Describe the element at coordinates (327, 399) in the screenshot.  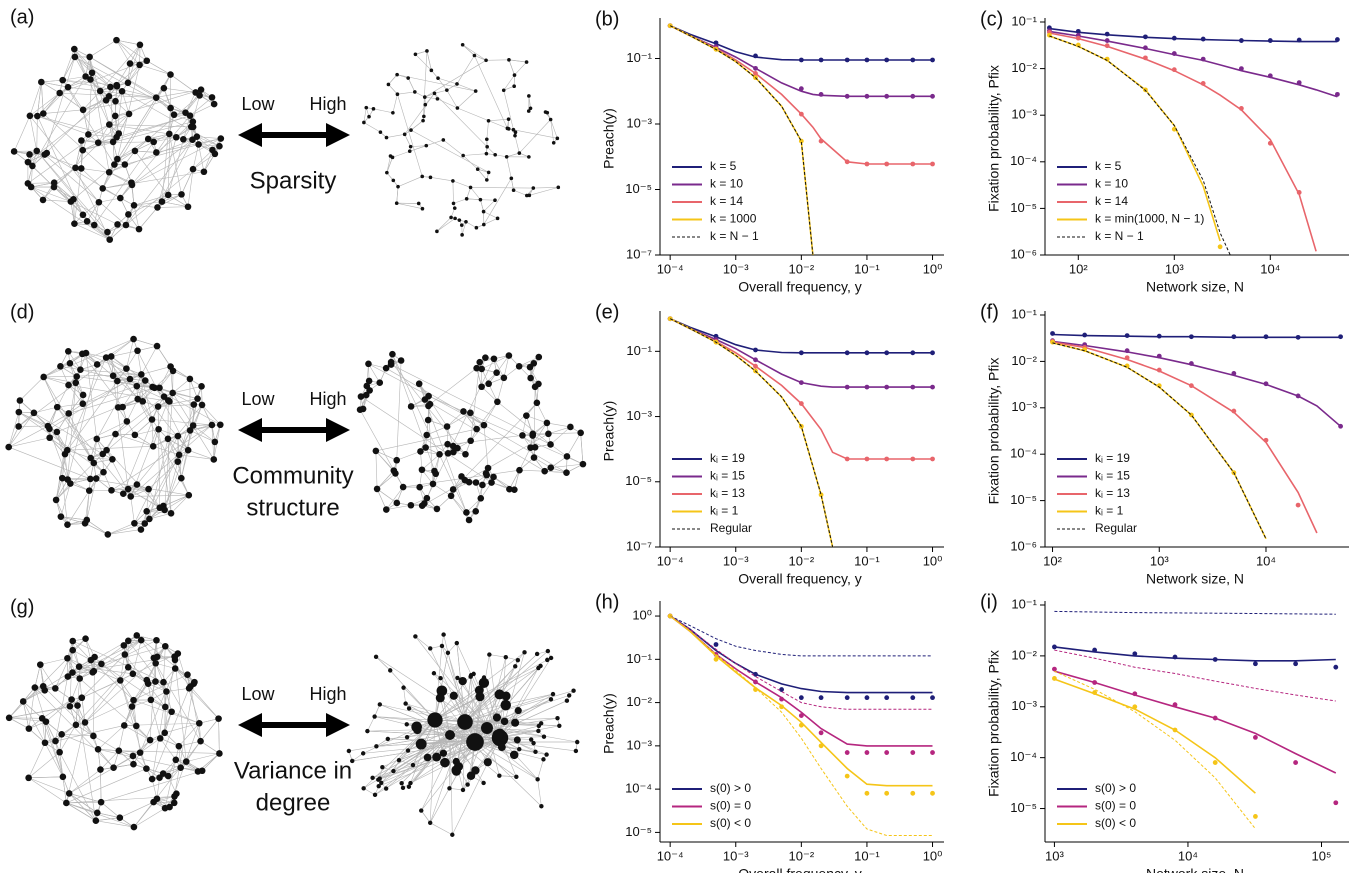
I see `high-label: High` at that location.